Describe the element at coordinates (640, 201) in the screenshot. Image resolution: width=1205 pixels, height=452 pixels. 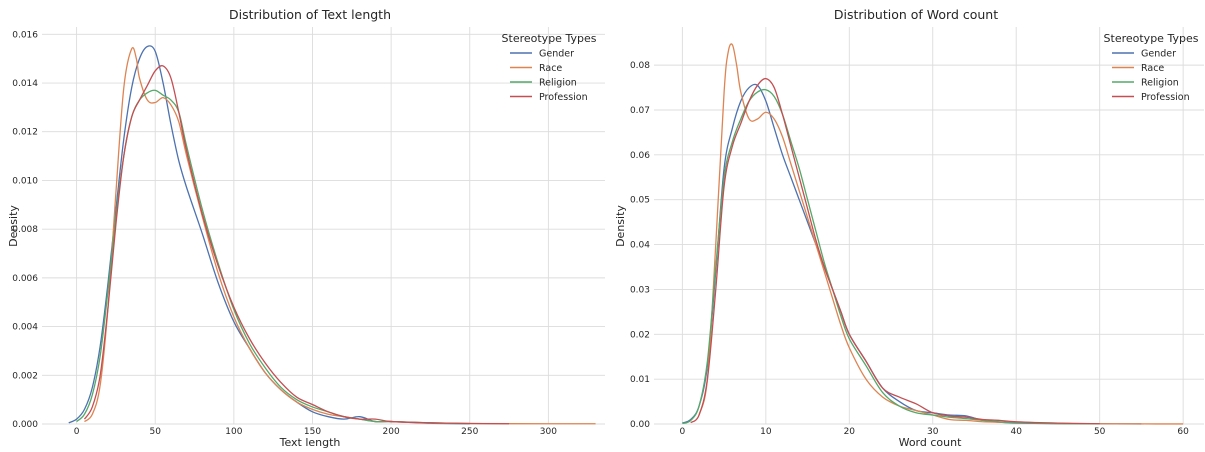
I see `y-tick-label: 0.05` at that location.